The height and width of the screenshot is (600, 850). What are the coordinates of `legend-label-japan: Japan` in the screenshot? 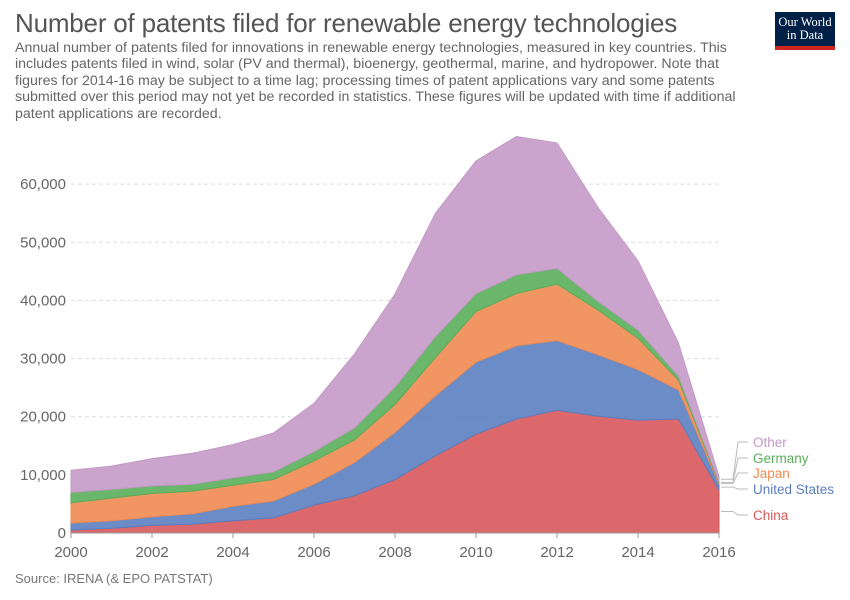 It's located at (771, 473).